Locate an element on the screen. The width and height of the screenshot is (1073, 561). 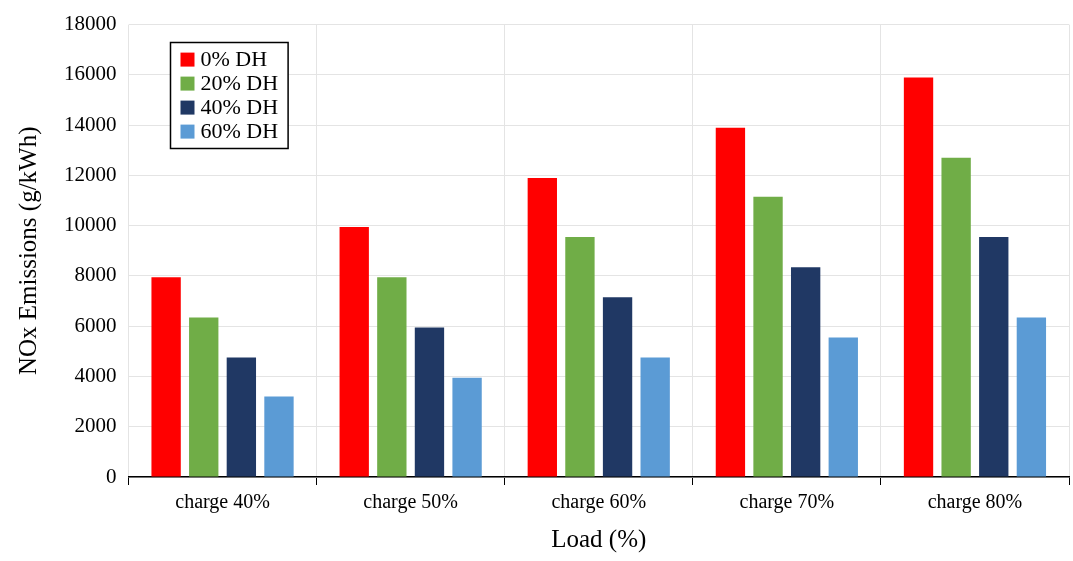
y-tick-label: 12000 is located at coordinates (90, 173).